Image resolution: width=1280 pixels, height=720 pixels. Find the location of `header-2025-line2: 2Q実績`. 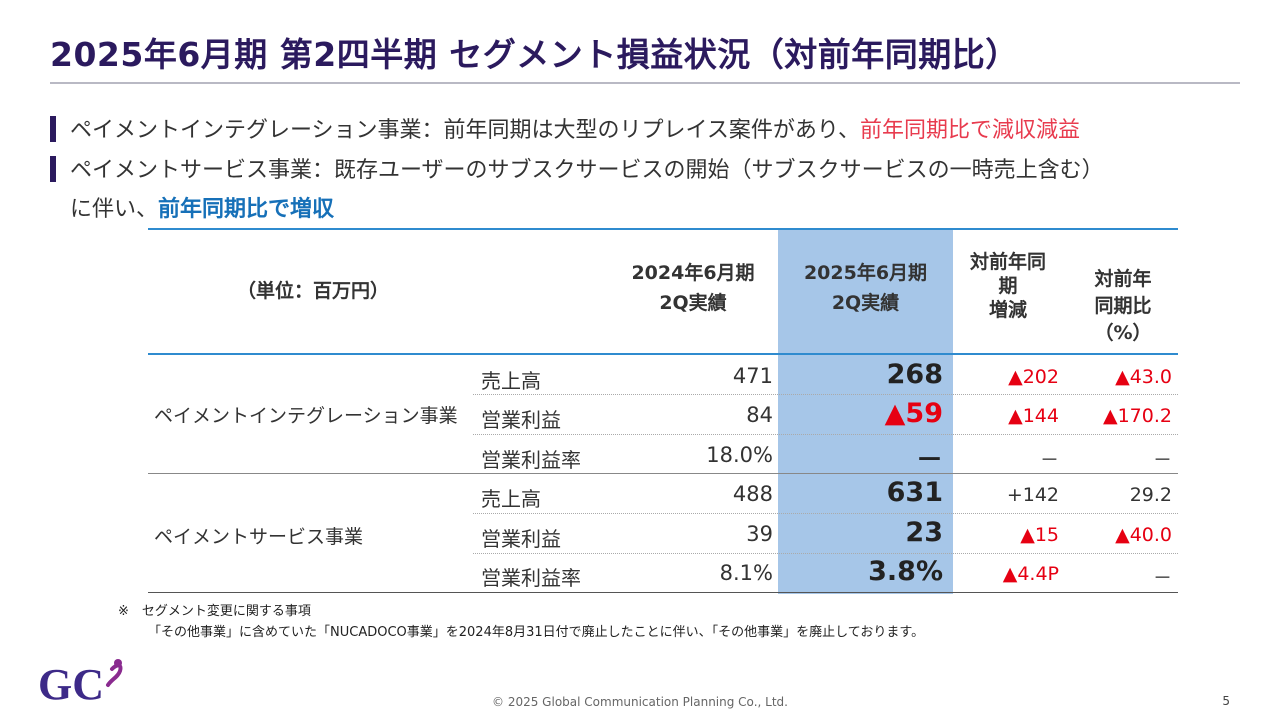

header-2025-line2: 2Q実績 is located at coordinates (865, 303).